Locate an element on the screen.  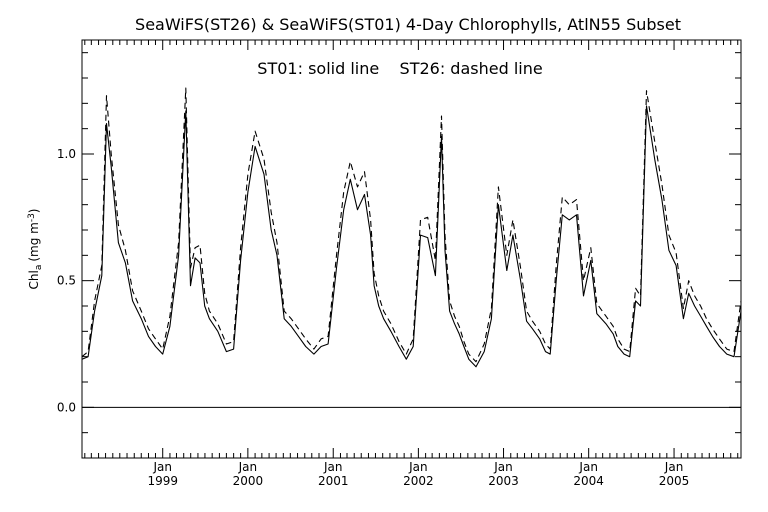
x-tick-label-year: 2003 is located at coordinates (503, 481).